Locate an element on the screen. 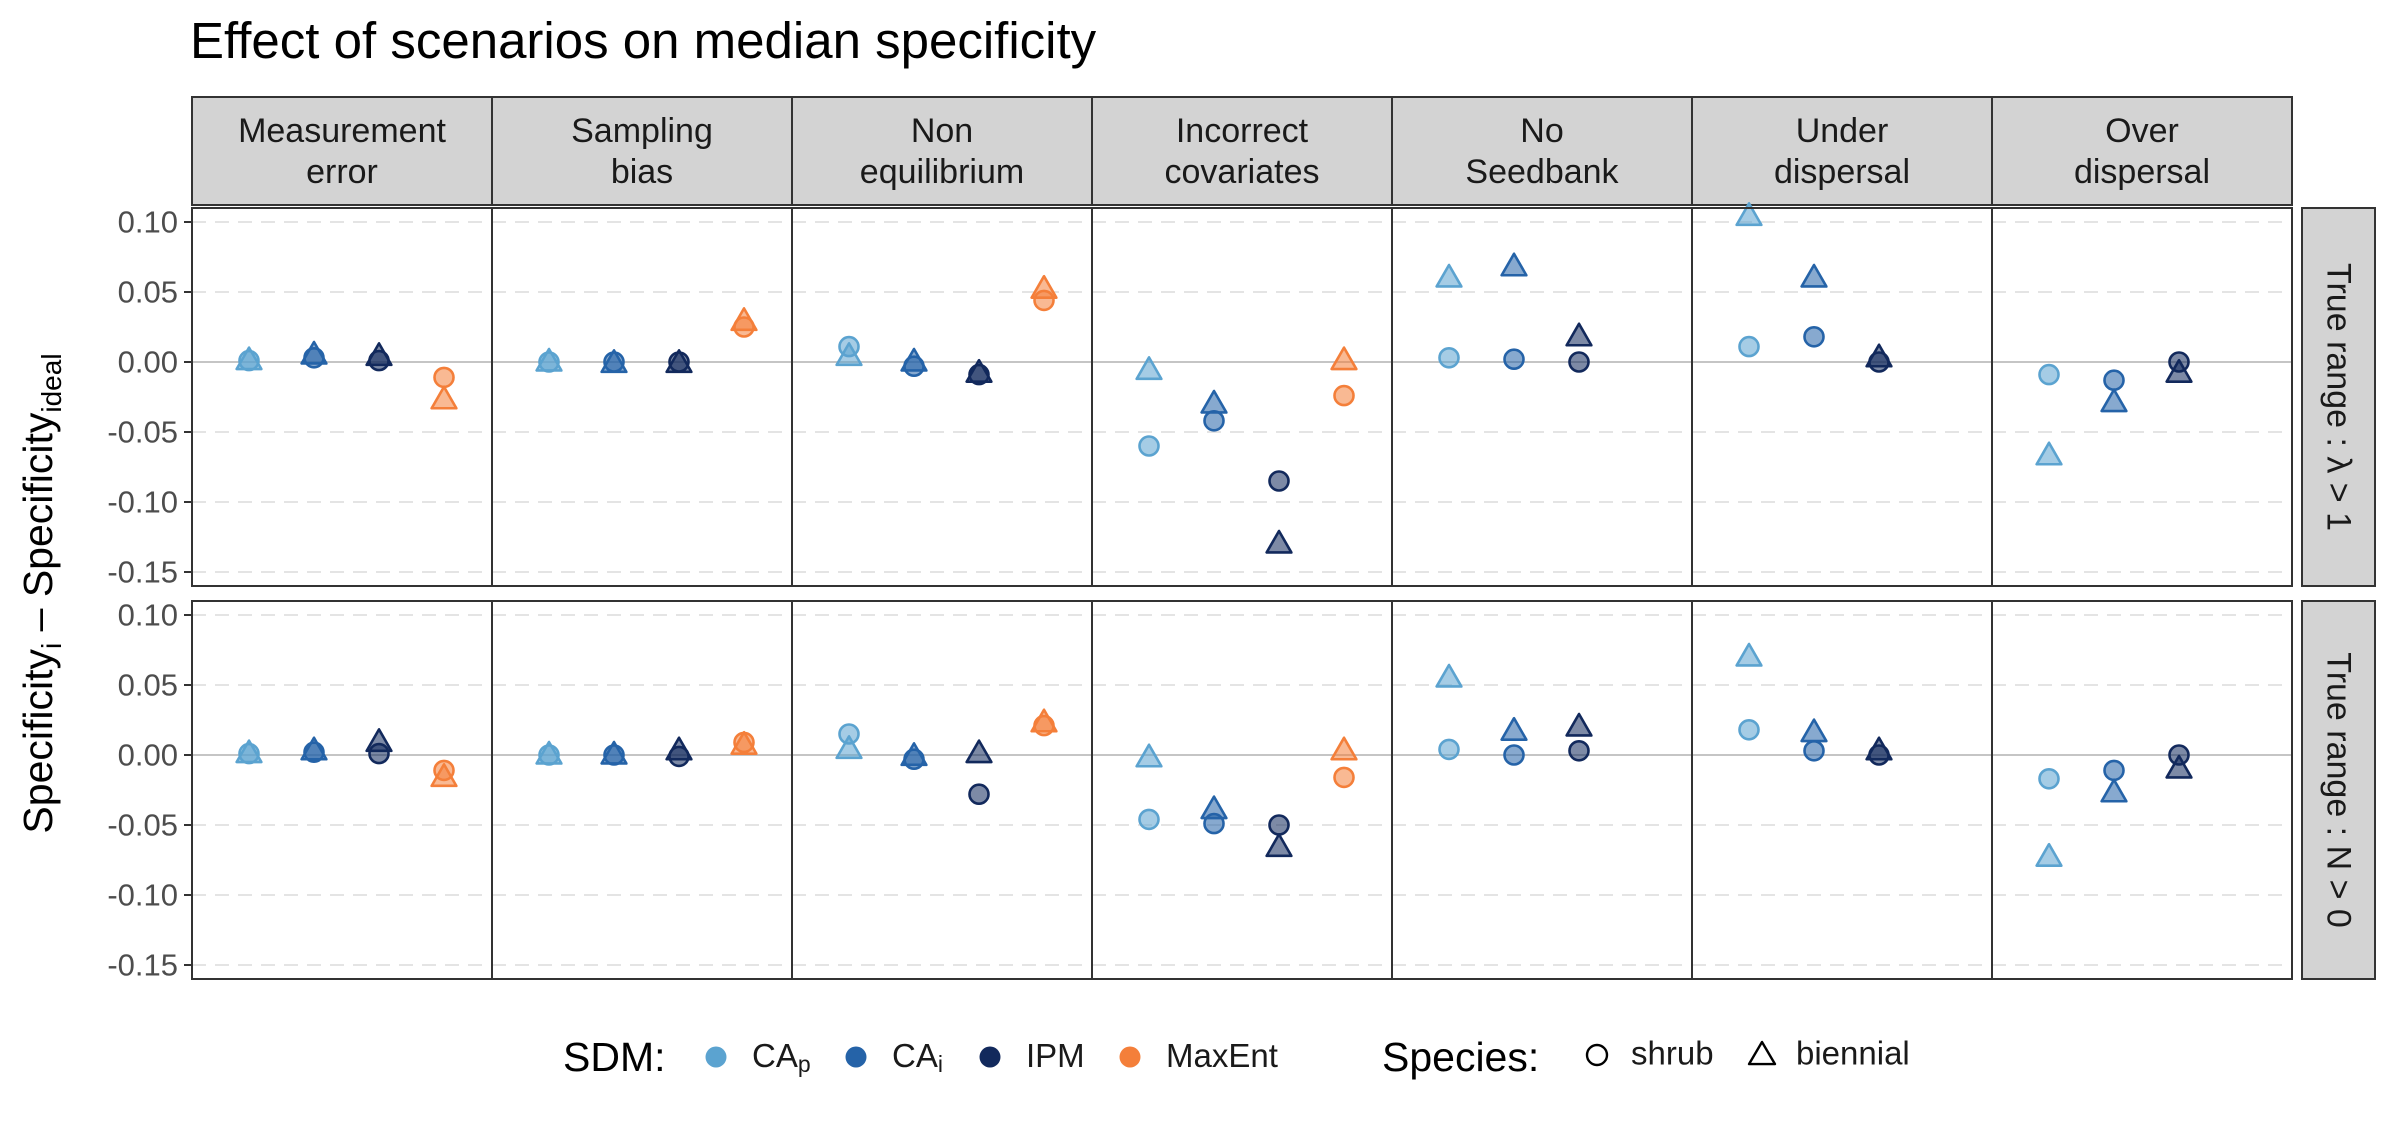 The image size is (2400, 1125). legend-label: CAi is located at coordinates (917, 1057).